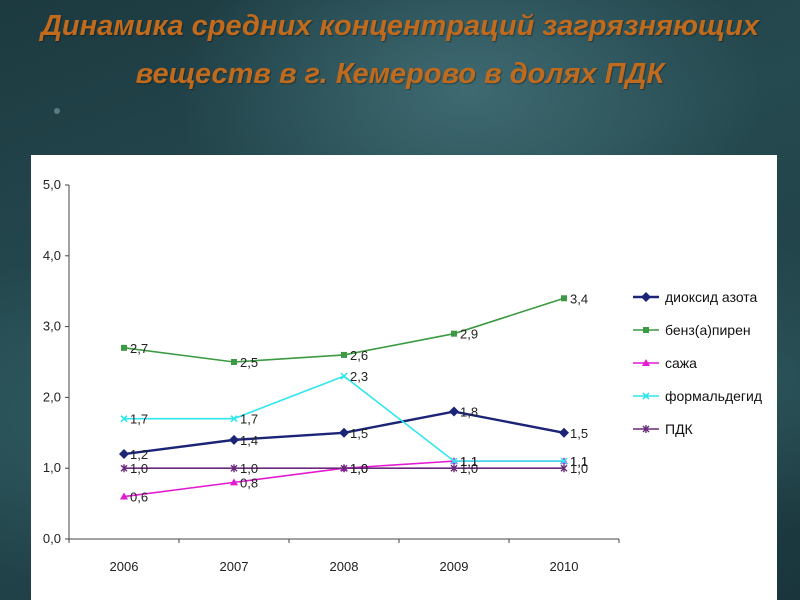 This screenshot has height=600, width=800. What do you see at coordinates (711, 297) in the screenshot?
I see `legend-label: диоксид азота` at bounding box center [711, 297].